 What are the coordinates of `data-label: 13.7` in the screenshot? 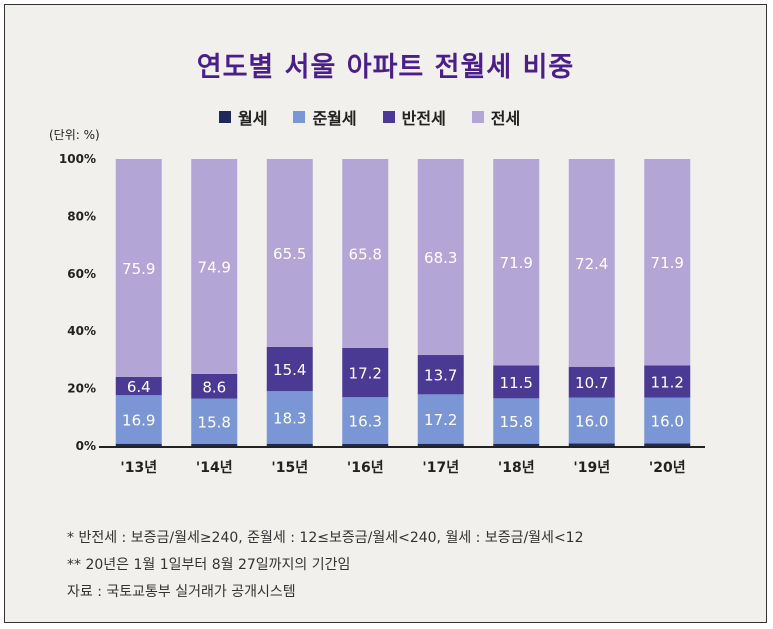 It's located at (440, 376).